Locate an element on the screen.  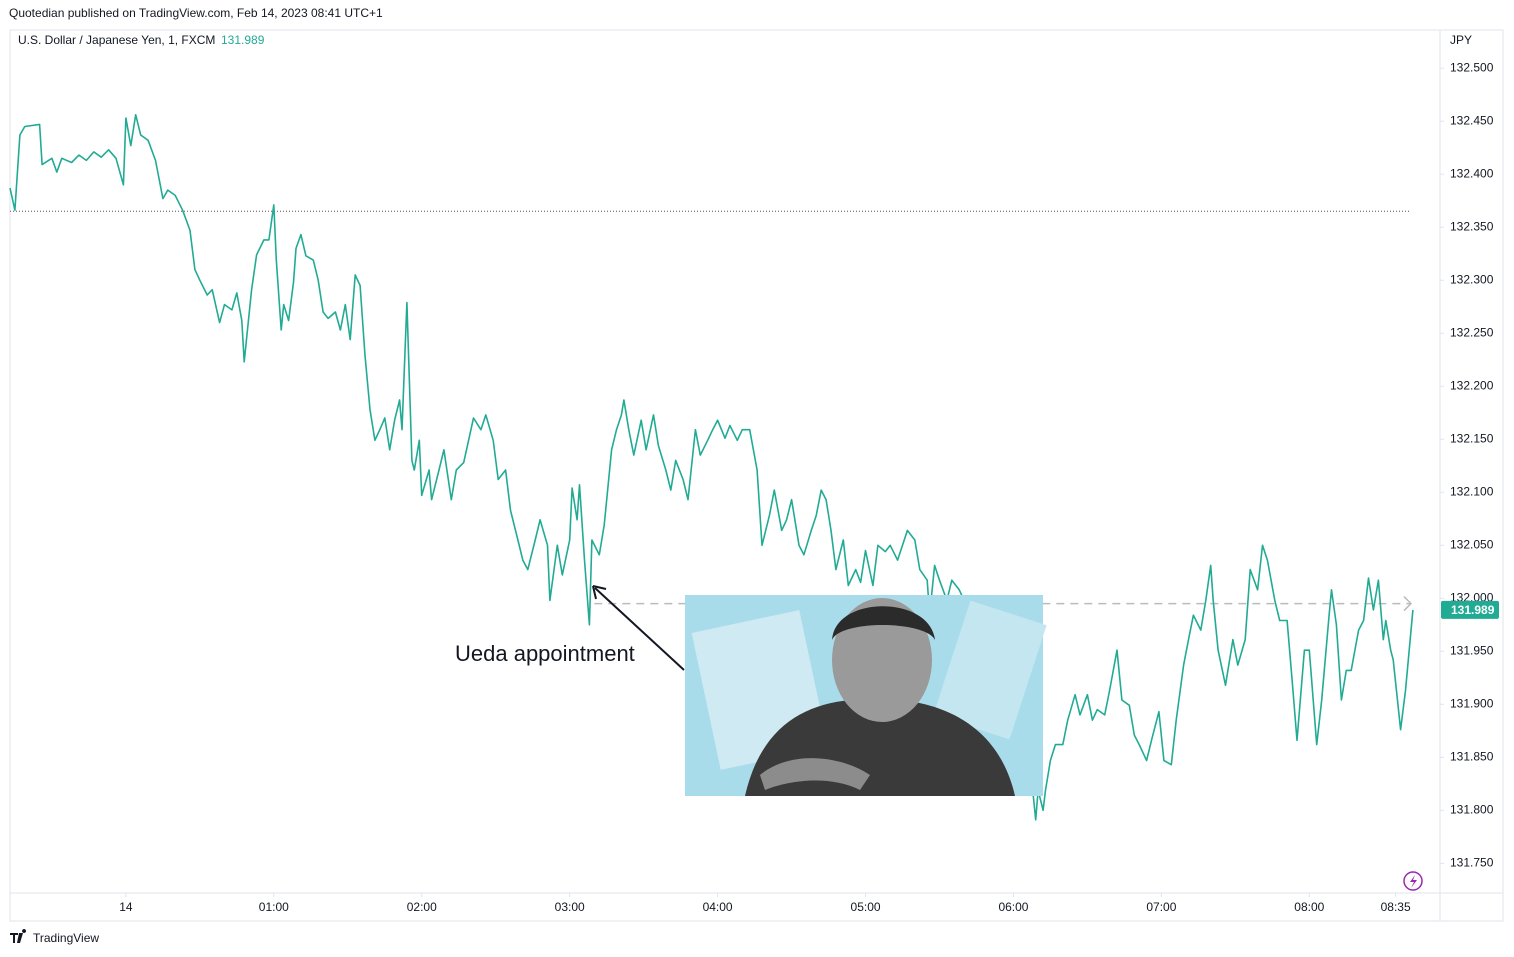
footer-brand: TradingView is located at coordinates (66, 938).